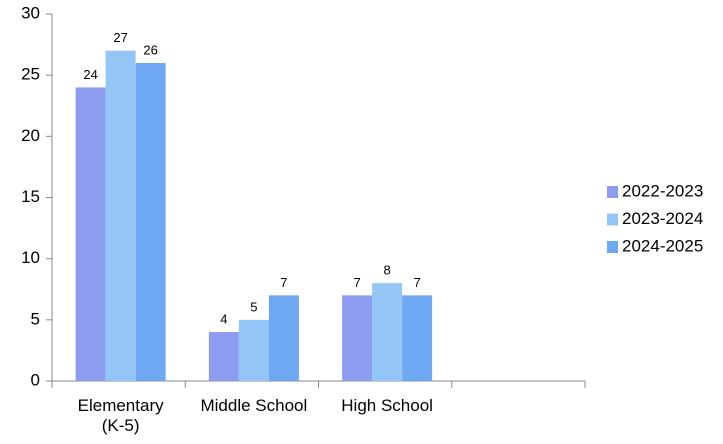 The width and height of the screenshot is (723, 444). Describe the element at coordinates (662, 218) in the screenshot. I see `legend-label: 2023-2024` at that location.